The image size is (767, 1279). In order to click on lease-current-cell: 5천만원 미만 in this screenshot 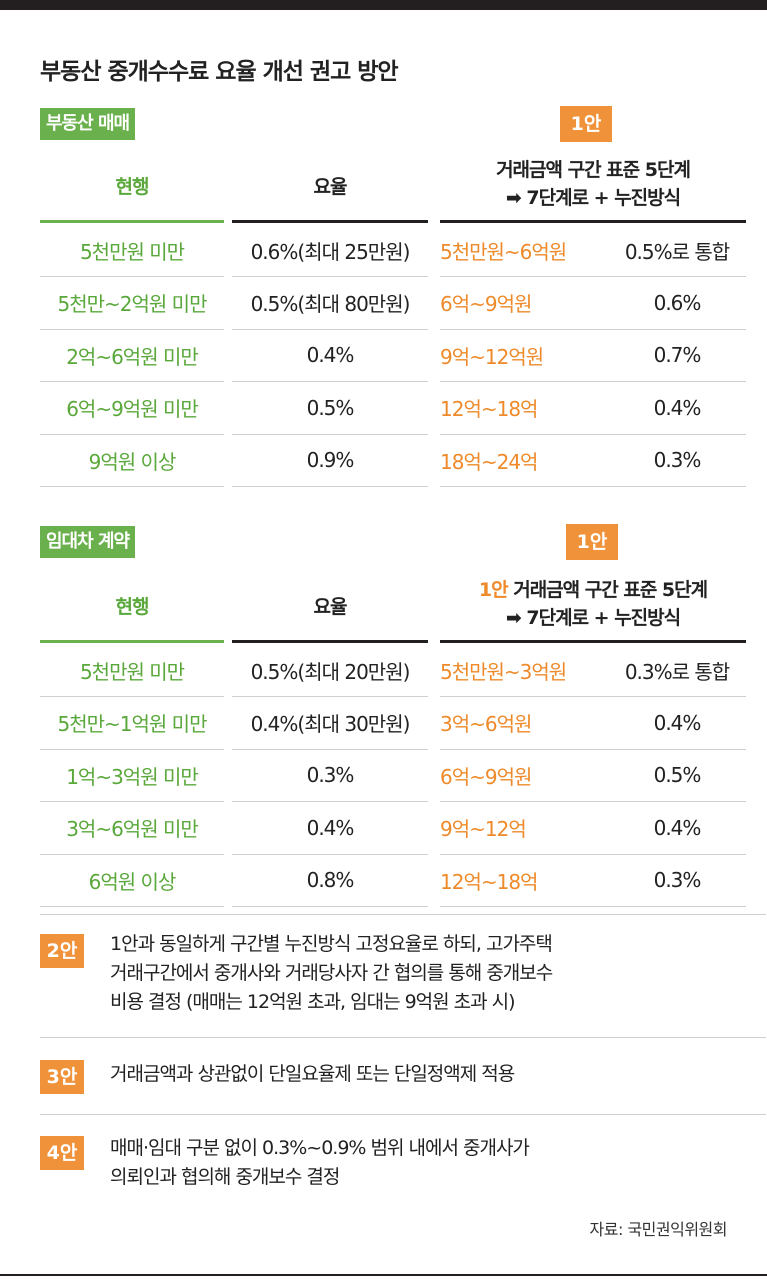, I will do `click(132, 670)`.